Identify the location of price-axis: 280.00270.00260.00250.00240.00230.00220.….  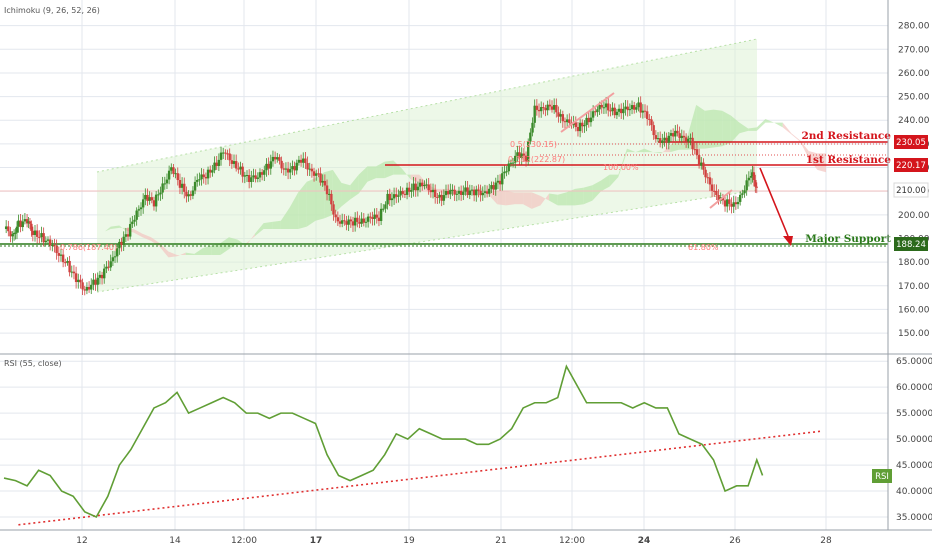
(914, 180).